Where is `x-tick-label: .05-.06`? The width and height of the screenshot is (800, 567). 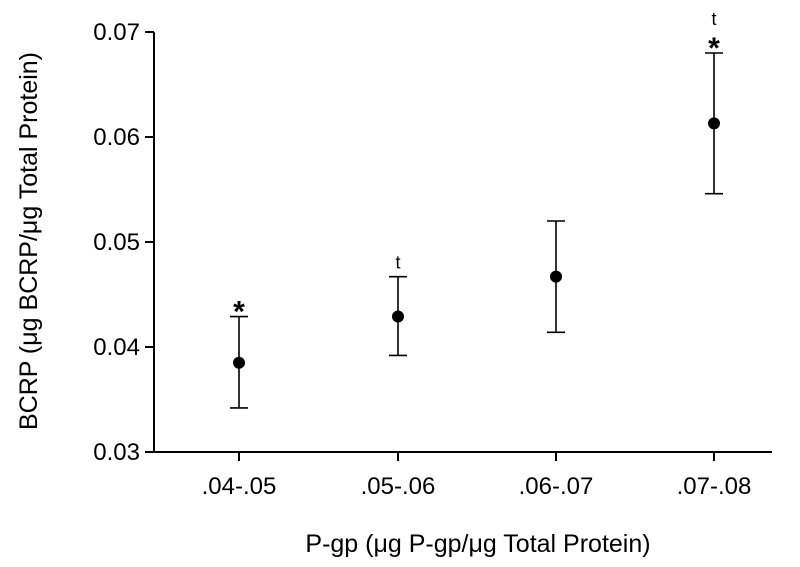
x-tick-label: .05-.06 is located at coordinates (398, 486).